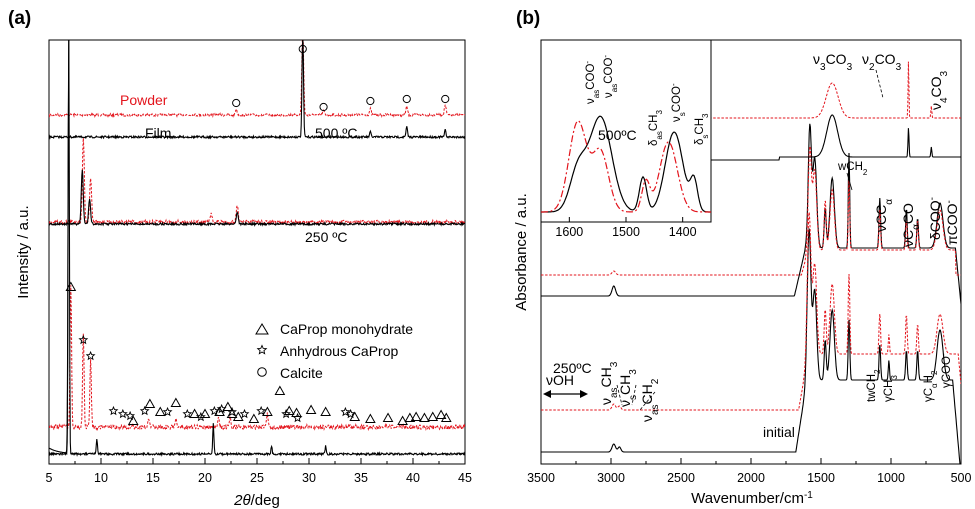 The image size is (975, 509). Describe the element at coordinates (262, 329) in the screenshot. I see `legend-marker-triangle` at that location.